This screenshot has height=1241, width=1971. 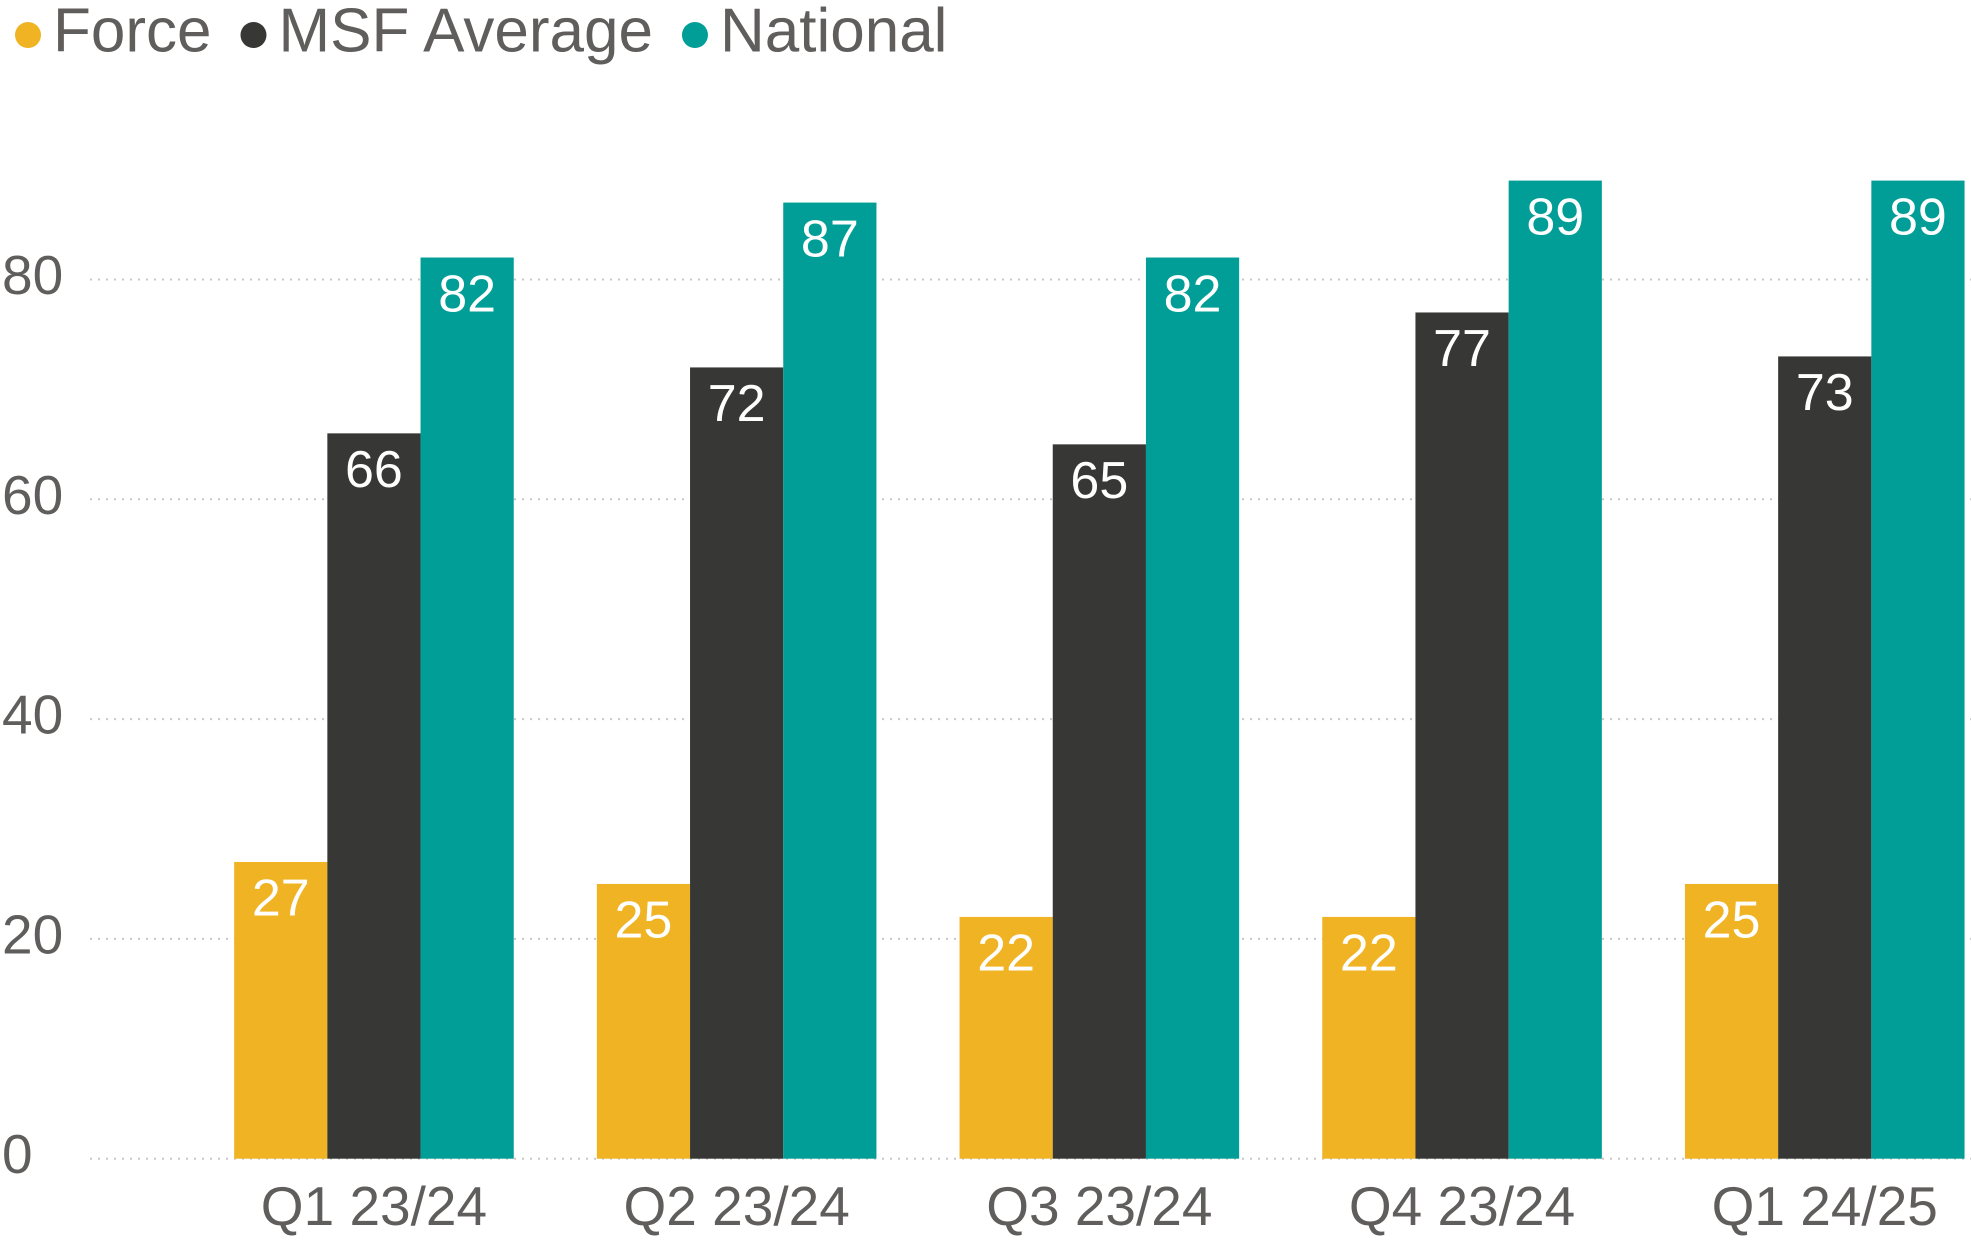 I want to click on legend-label: MSF Average, so click(x=465, y=32).